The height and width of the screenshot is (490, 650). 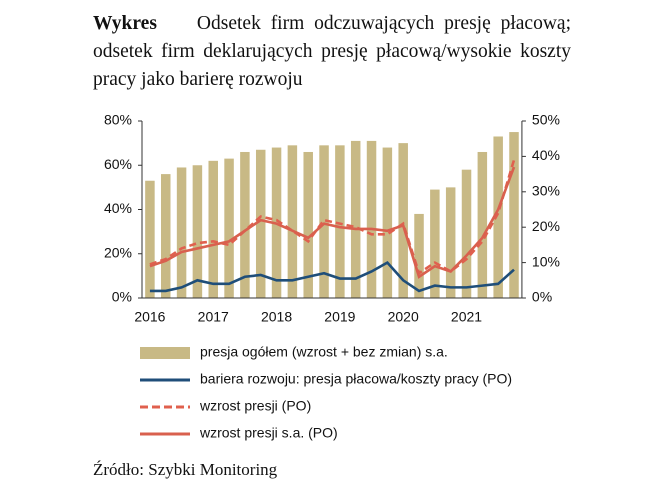 What do you see at coordinates (118, 208) in the screenshot?
I see `y-tick-label: 40%` at bounding box center [118, 208].